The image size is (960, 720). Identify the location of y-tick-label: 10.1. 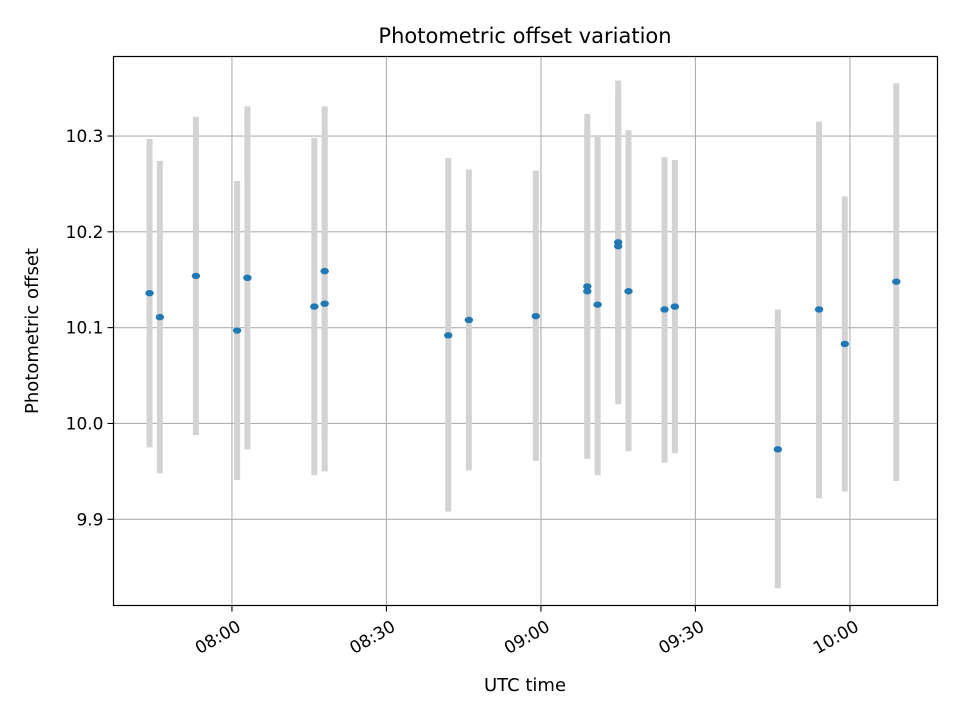
(85, 329).